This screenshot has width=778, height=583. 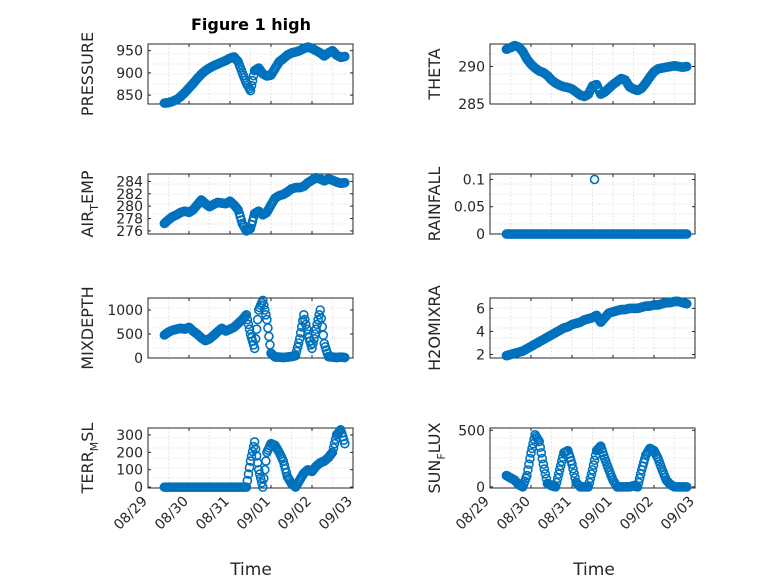 I want to click on y-tick-label: 500, so click(x=471, y=431).